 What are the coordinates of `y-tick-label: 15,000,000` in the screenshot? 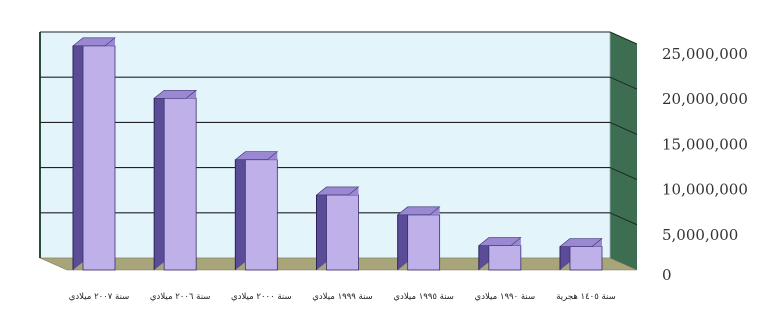 It's located at (705, 144).